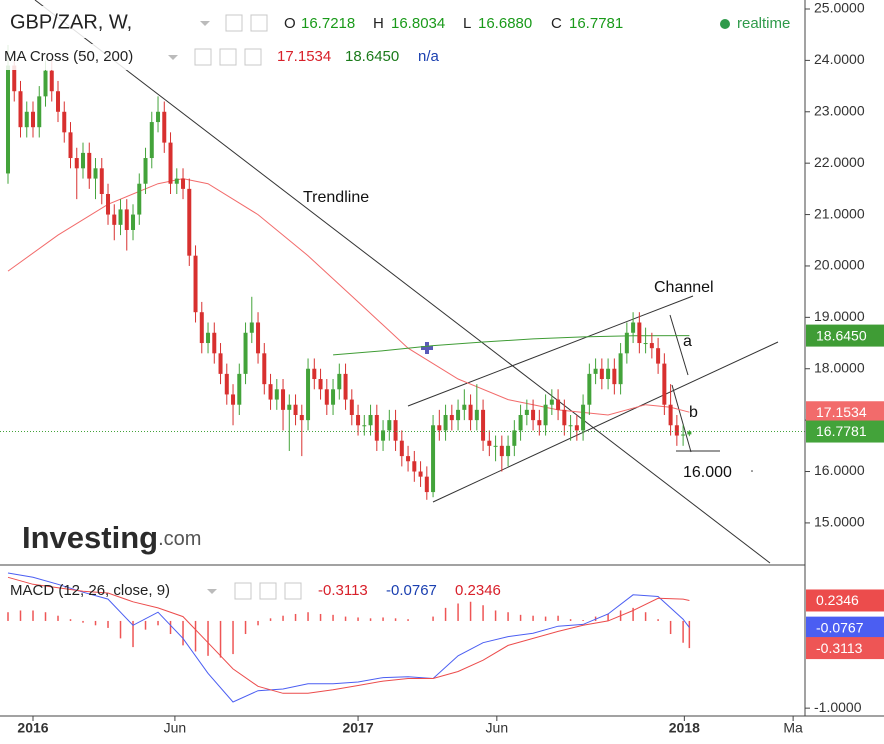 The image size is (884, 744). What do you see at coordinates (336, 197) in the screenshot?
I see `annotation: Trendline` at bounding box center [336, 197].